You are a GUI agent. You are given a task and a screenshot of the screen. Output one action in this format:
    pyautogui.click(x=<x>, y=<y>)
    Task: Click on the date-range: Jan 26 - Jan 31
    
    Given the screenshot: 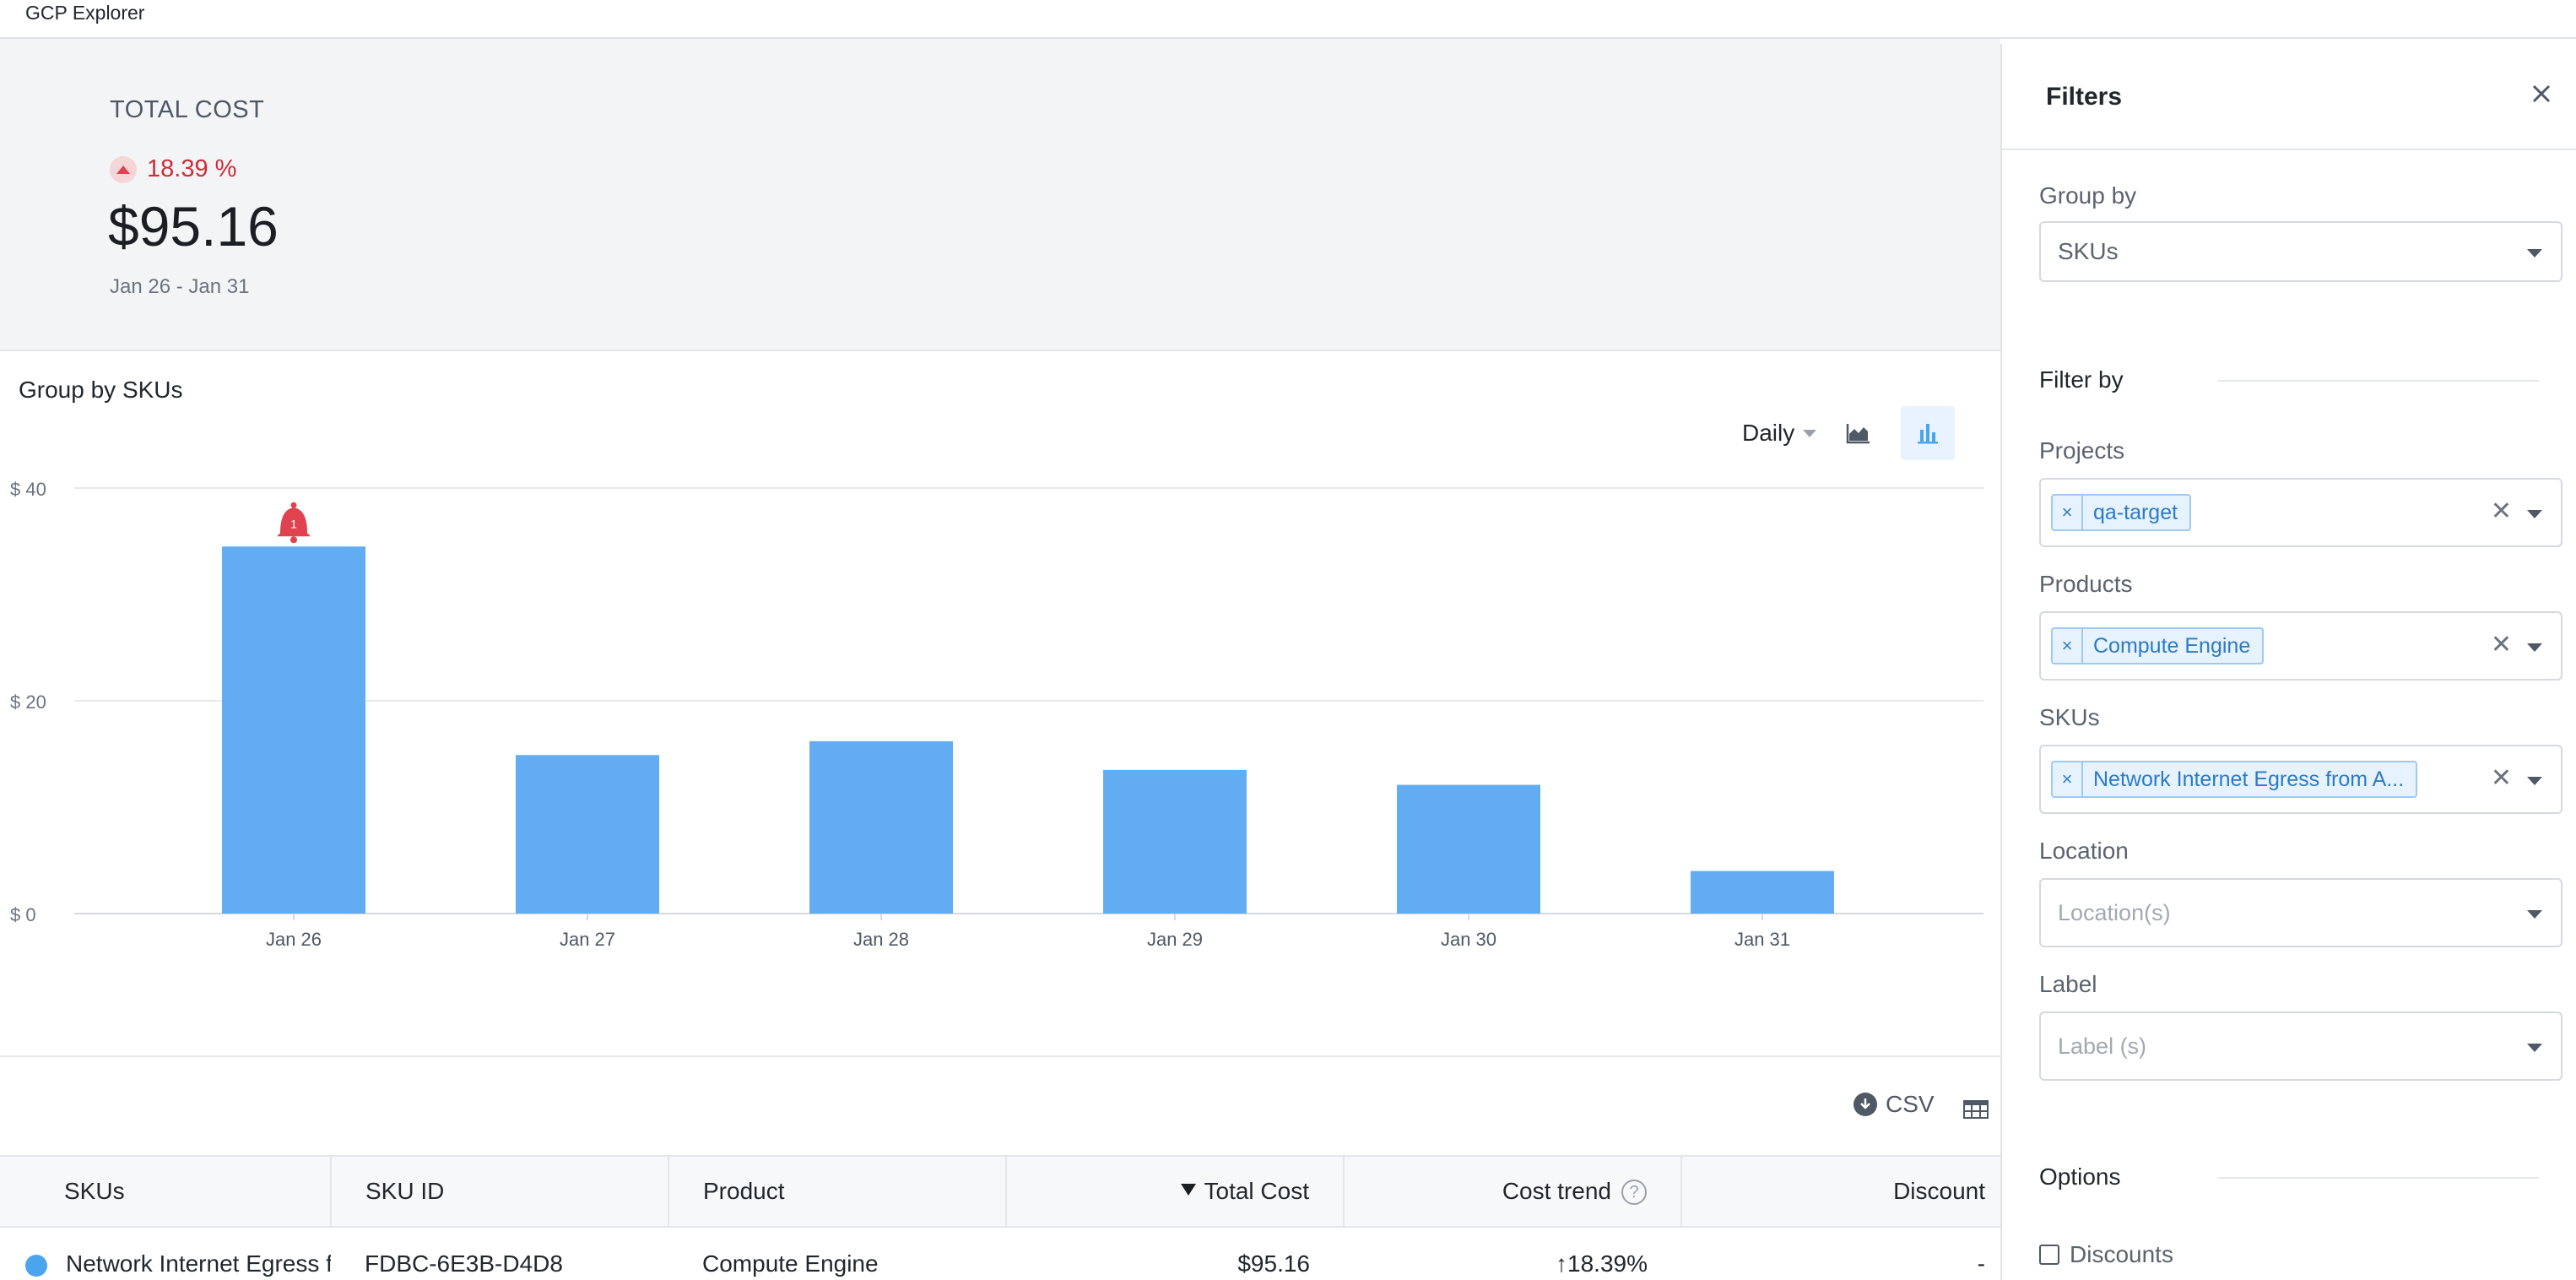 What is the action you would take?
    pyautogui.click(x=180, y=286)
    